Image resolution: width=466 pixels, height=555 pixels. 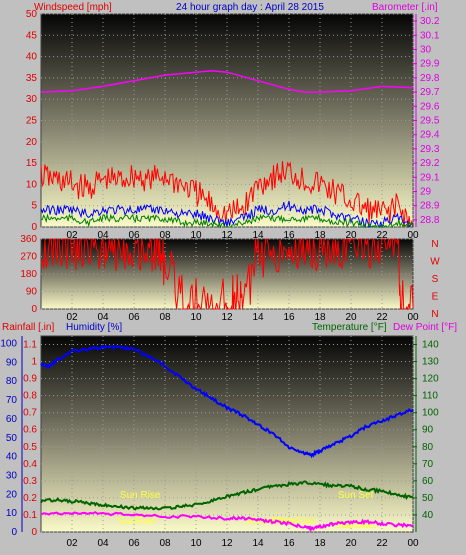 I want to click on barometer-tick-label: 30.1, so click(x=430, y=35).